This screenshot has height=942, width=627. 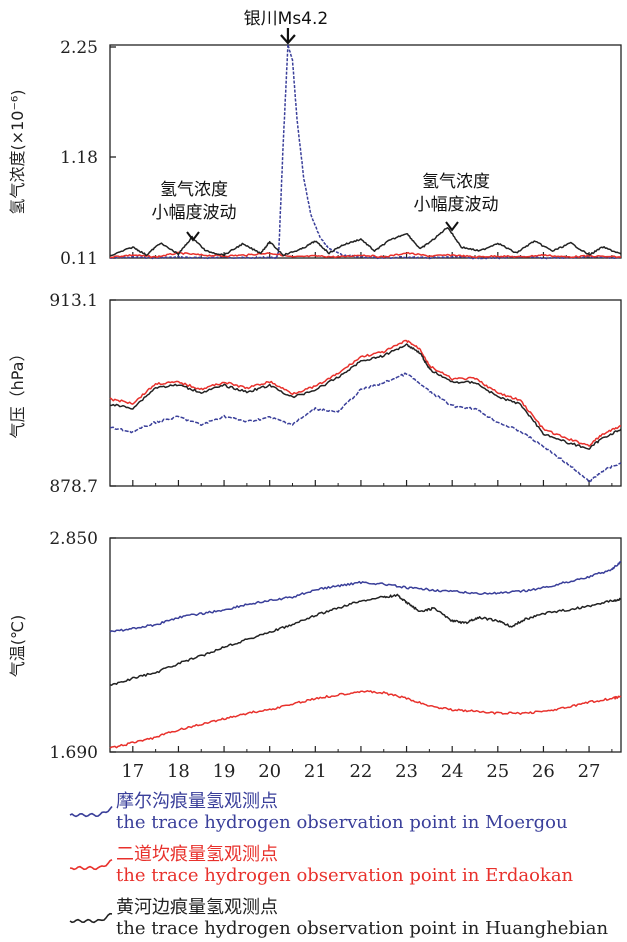 I want to click on y-axis-label: 氢气浓度(×10⁻⁶), so click(x=17, y=151).